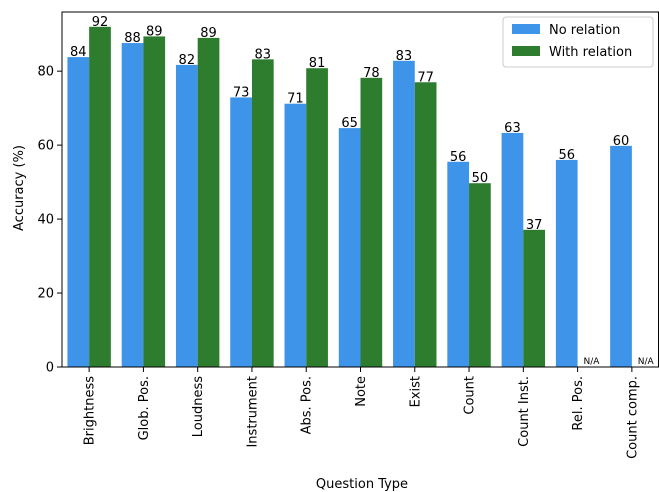 This screenshot has width=659, height=492. I want to click on y-tick-label: 80, so click(45, 72).